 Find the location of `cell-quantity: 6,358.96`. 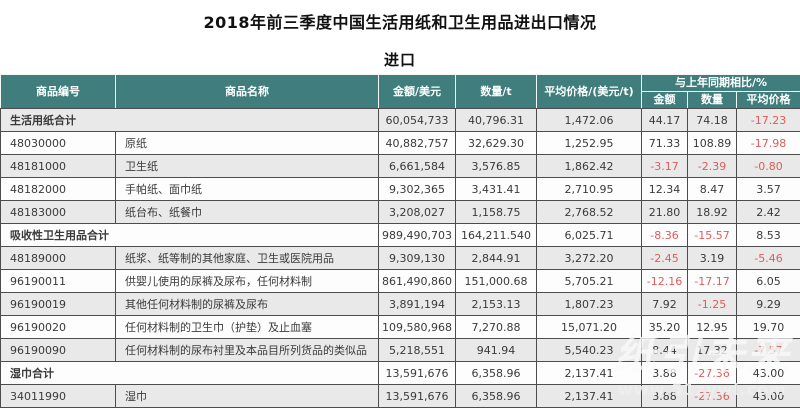

cell-quantity: 6,358.96 is located at coordinates (496, 396).